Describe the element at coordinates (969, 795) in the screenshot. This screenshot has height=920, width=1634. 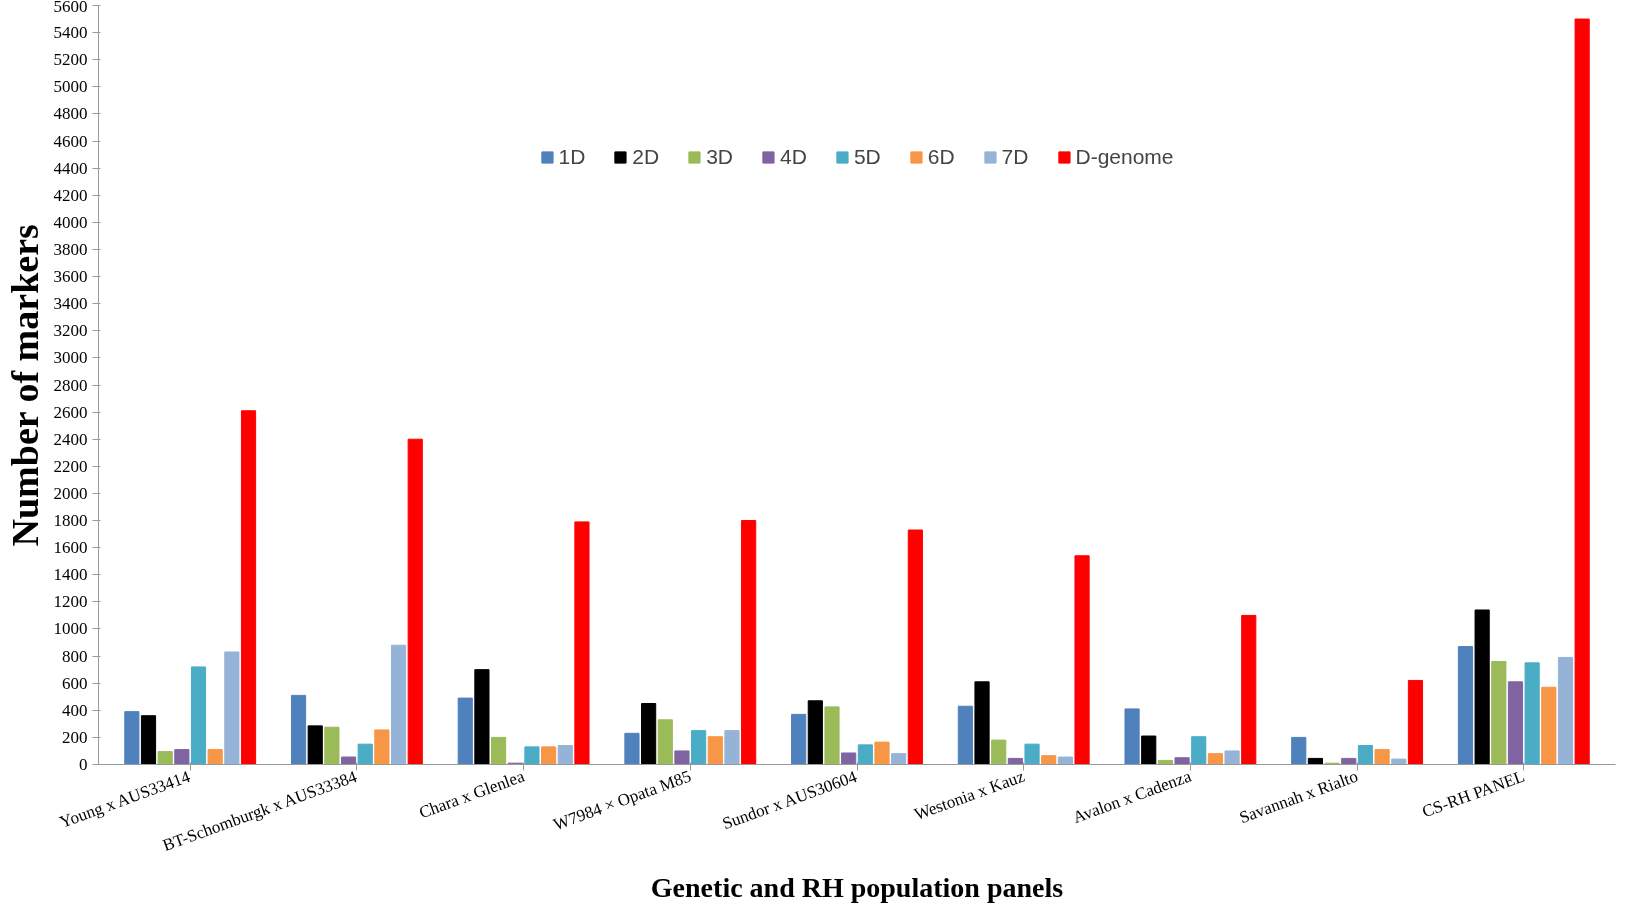
I see `x-tick-label: Westonia x Kauz` at that location.